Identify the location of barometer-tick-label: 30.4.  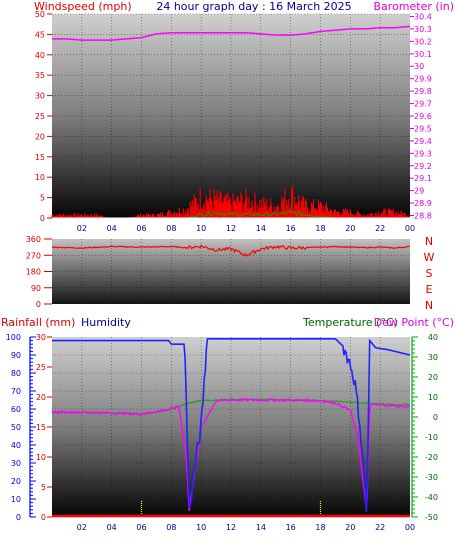
(423, 16).